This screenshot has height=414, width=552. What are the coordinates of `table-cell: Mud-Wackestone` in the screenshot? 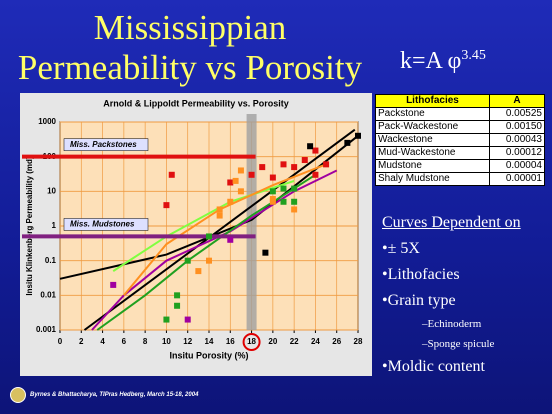 It's located at (432, 153).